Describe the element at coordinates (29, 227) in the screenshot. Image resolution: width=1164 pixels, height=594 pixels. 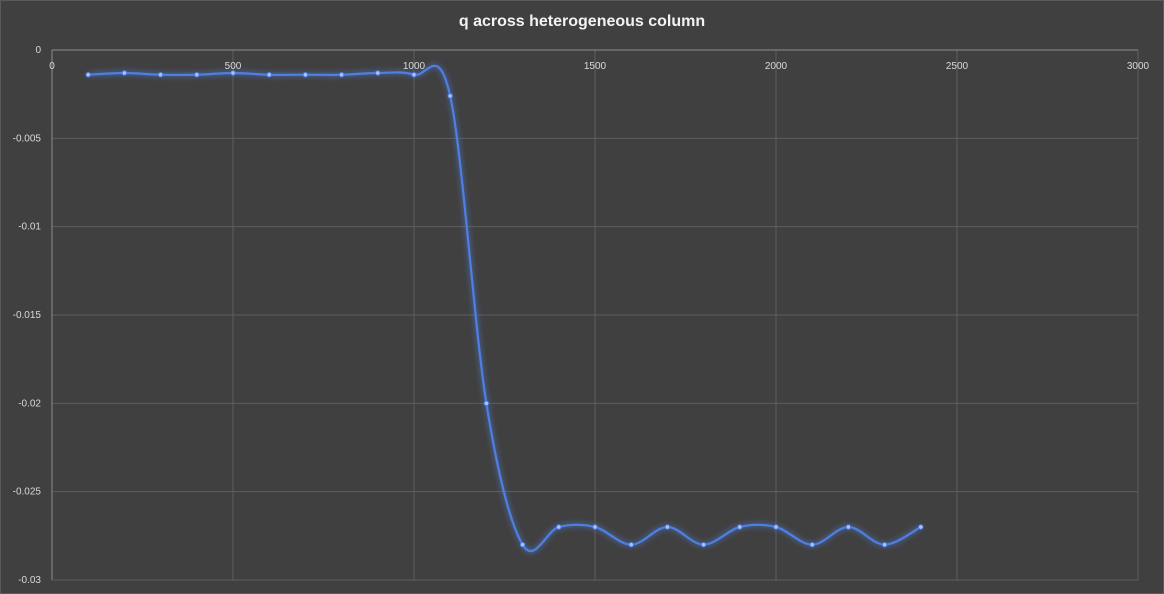
I see `y-tick-label: -0.01` at that location.